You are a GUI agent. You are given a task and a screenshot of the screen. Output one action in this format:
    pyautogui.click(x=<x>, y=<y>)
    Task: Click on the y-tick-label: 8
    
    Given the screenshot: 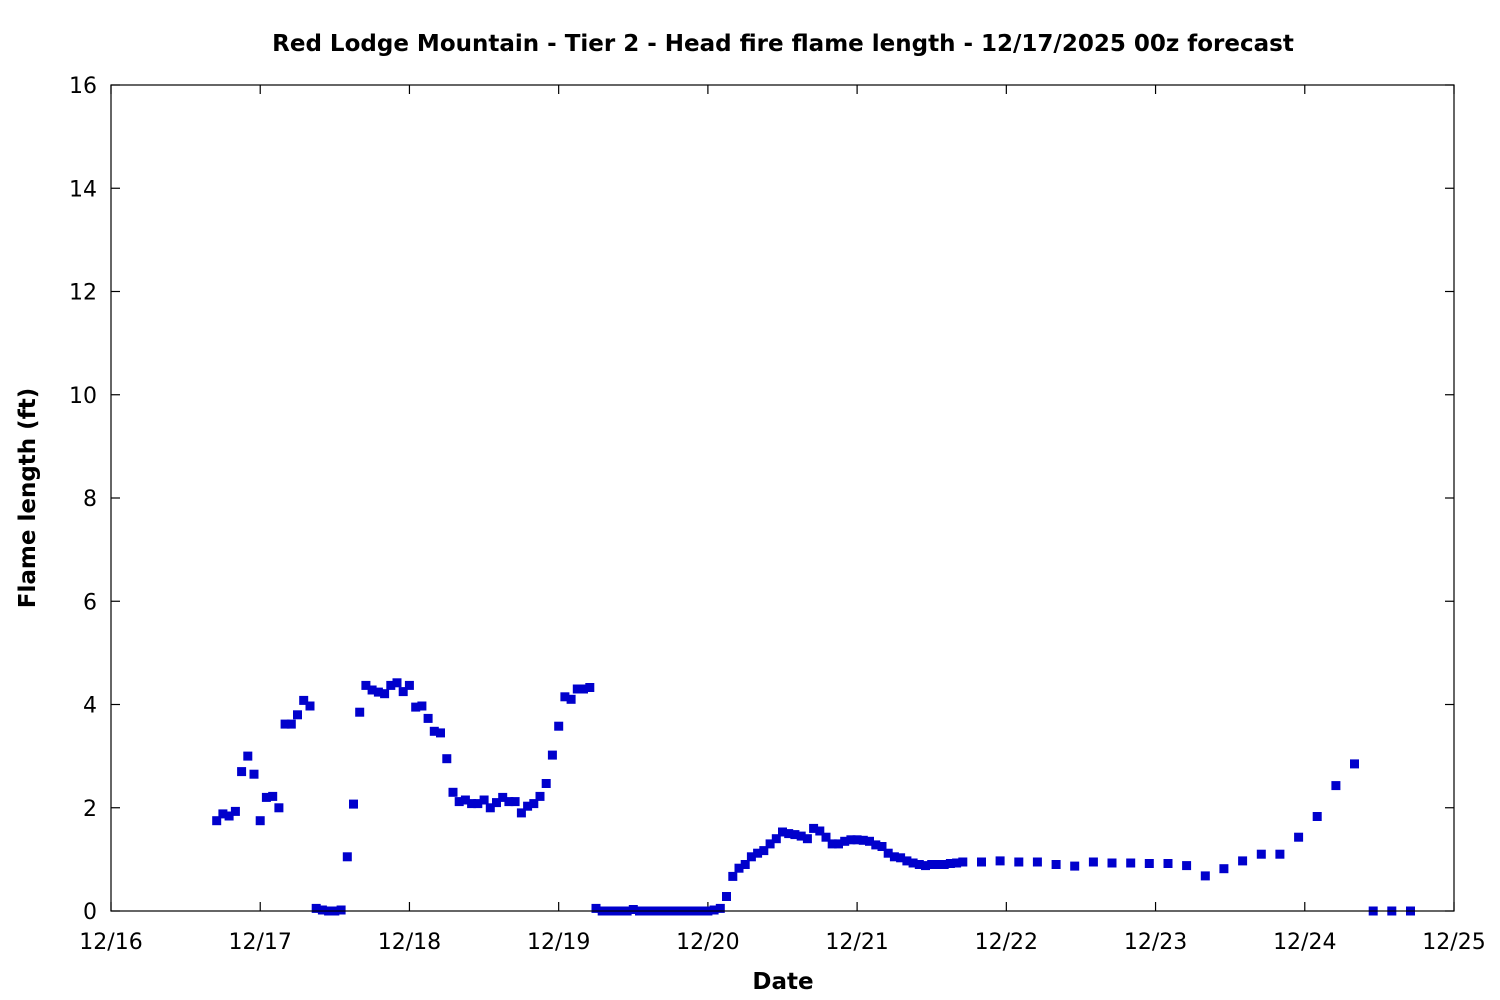 What is the action you would take?
    pyautogui.click(x=90, y=499)
    